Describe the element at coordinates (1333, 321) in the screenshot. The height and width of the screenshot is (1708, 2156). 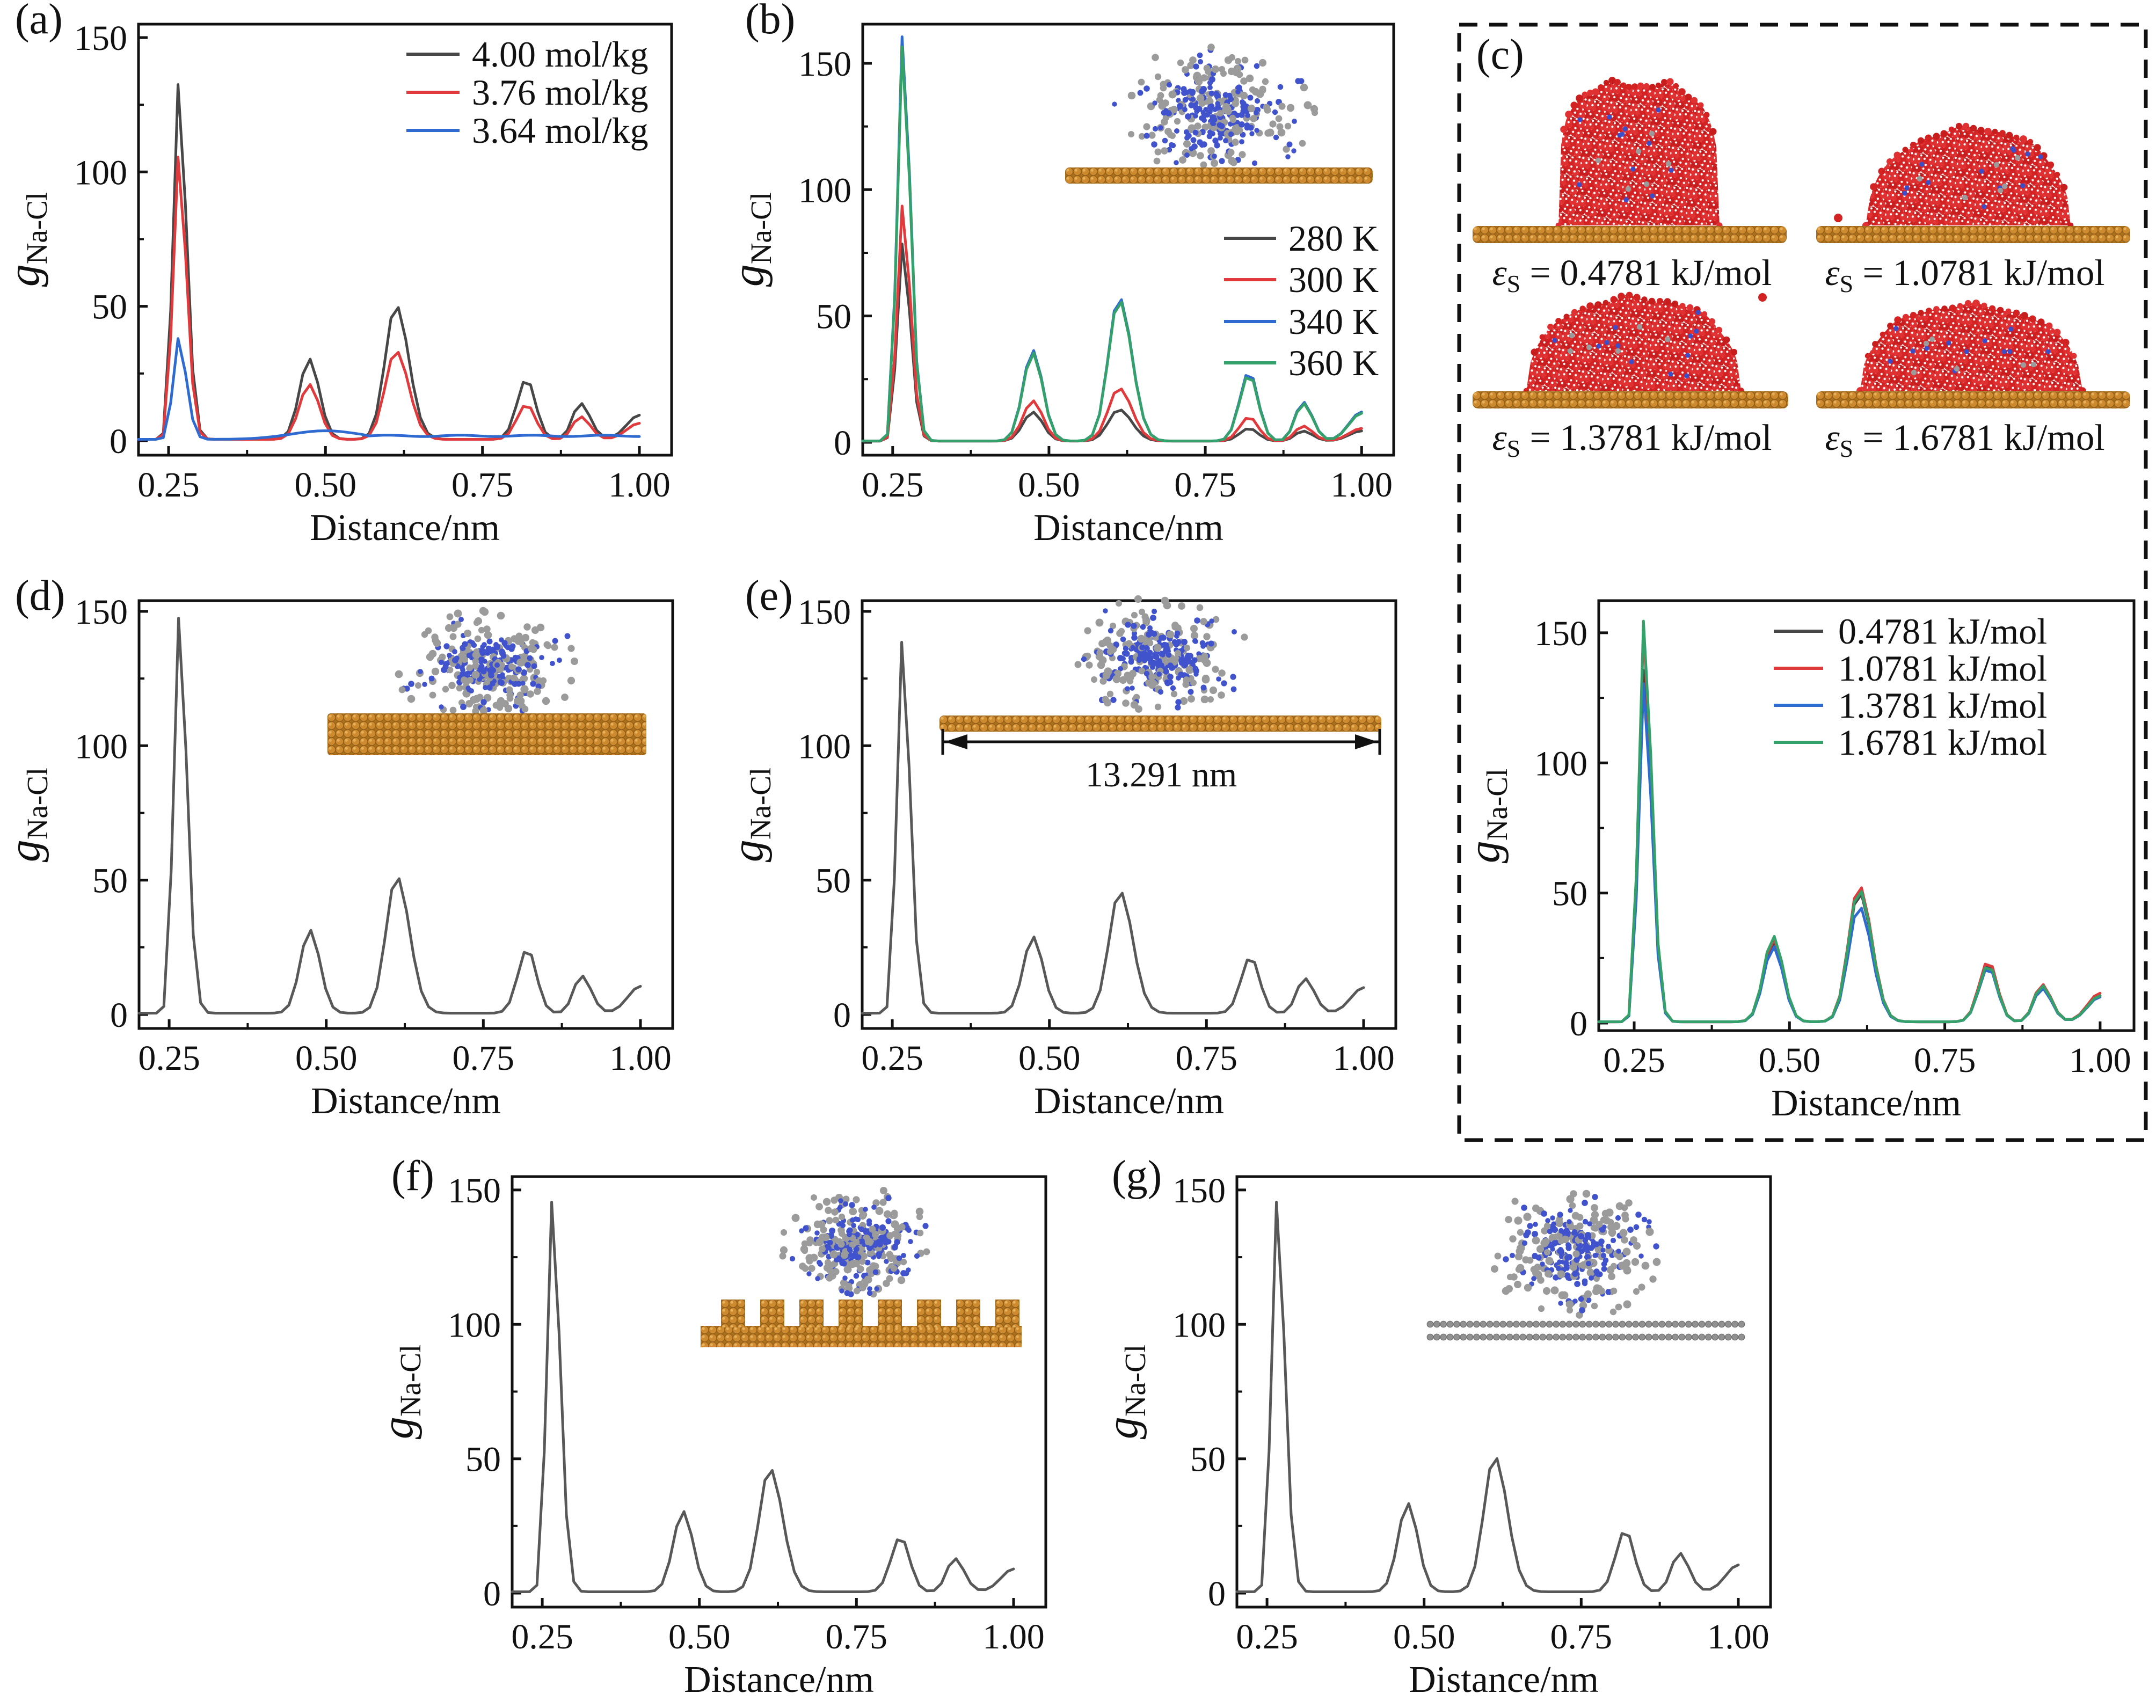
I see `svg-text: 340 K` at that location.